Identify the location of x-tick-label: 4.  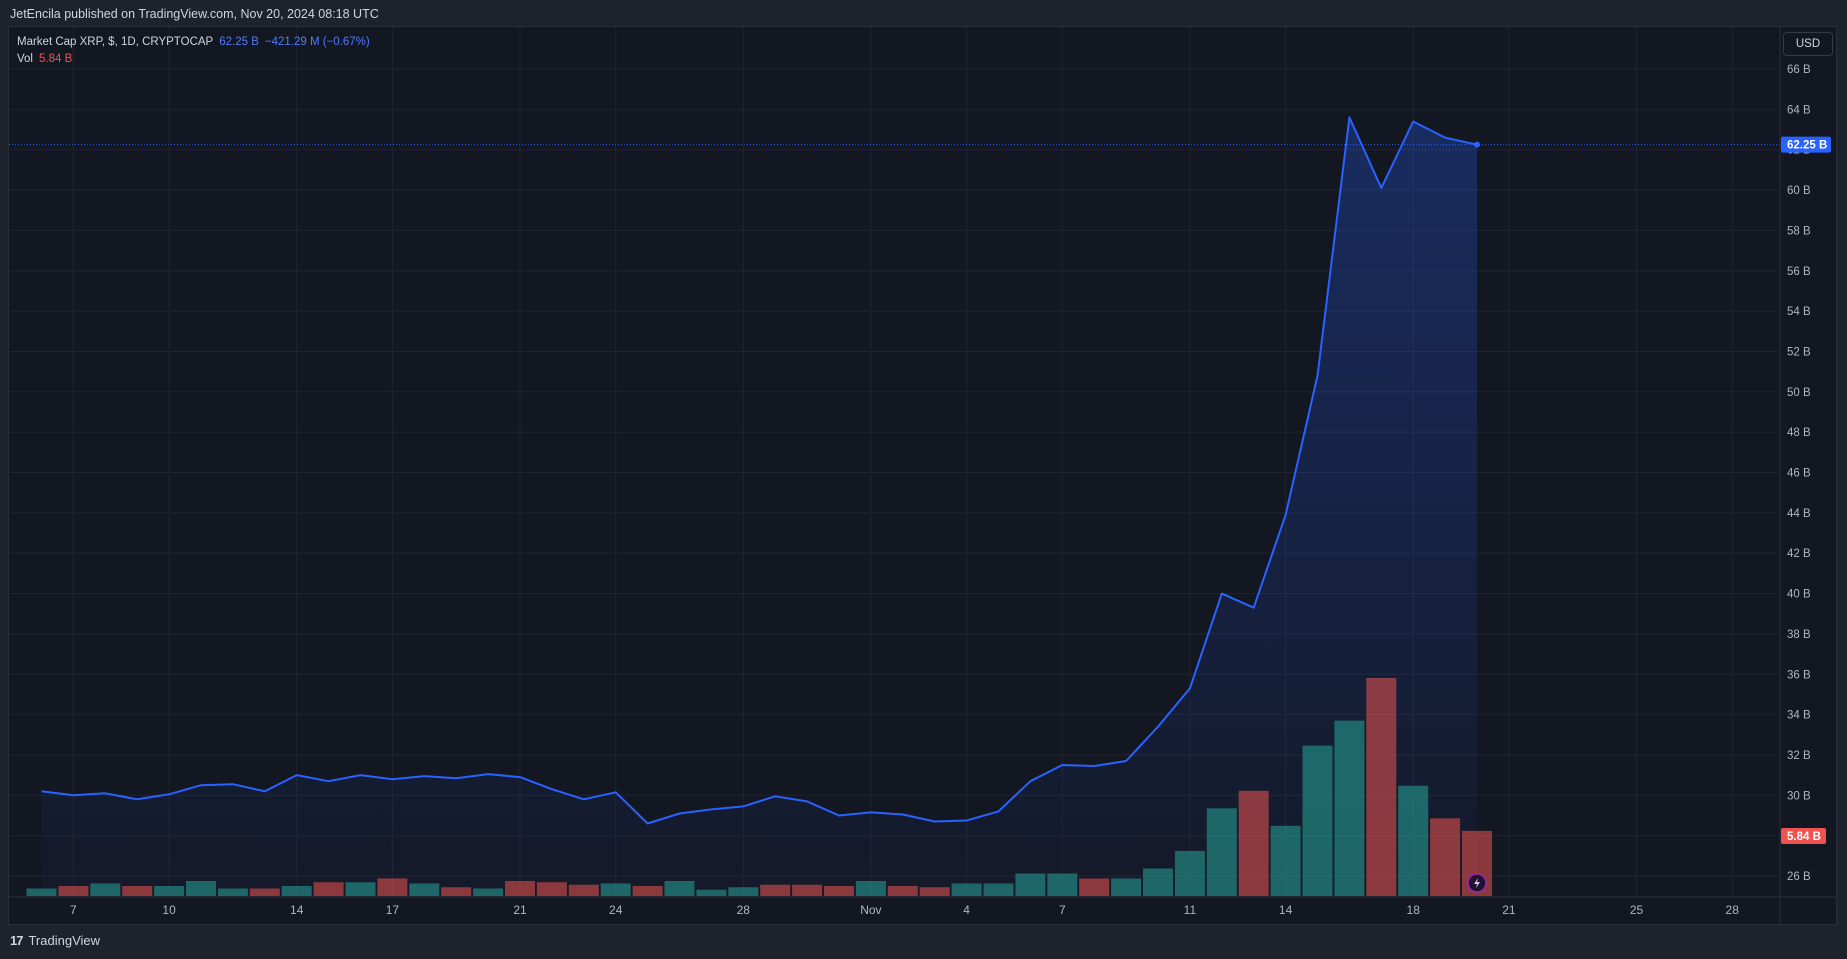
(966, 910).